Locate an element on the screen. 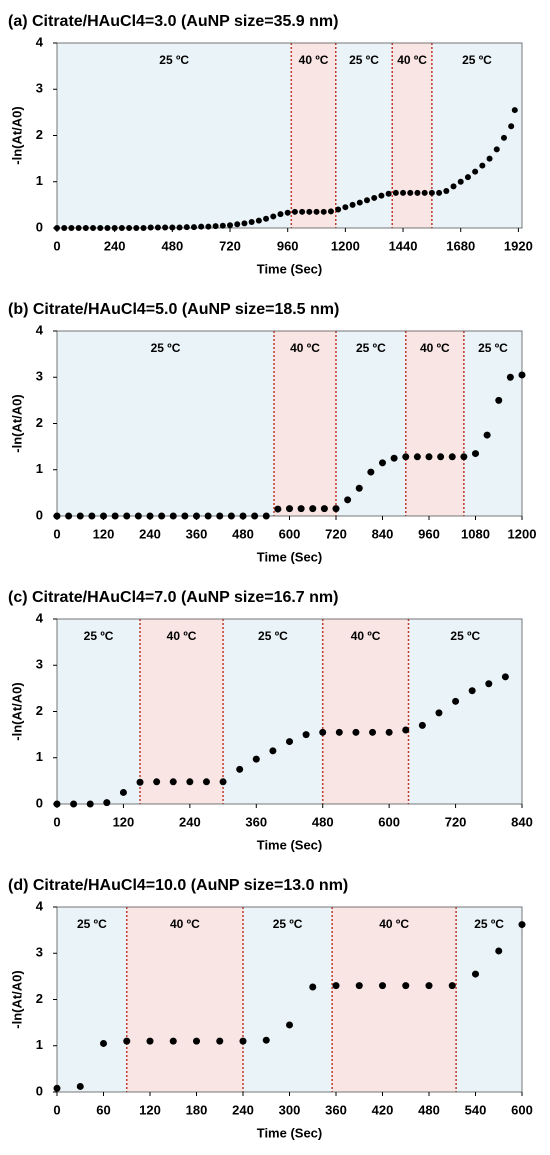 The image size is (550, 1155). x-tick-label: 840 is located at coordinates (522, 821).